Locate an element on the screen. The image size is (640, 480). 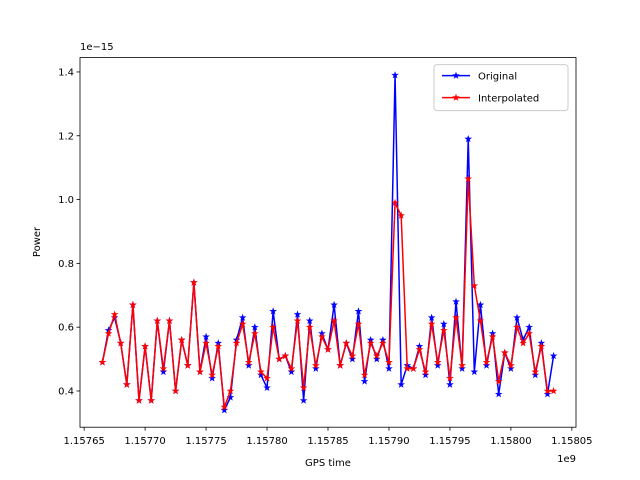
x-tick-label: 1.15785 is located at coordinates (327, 441).